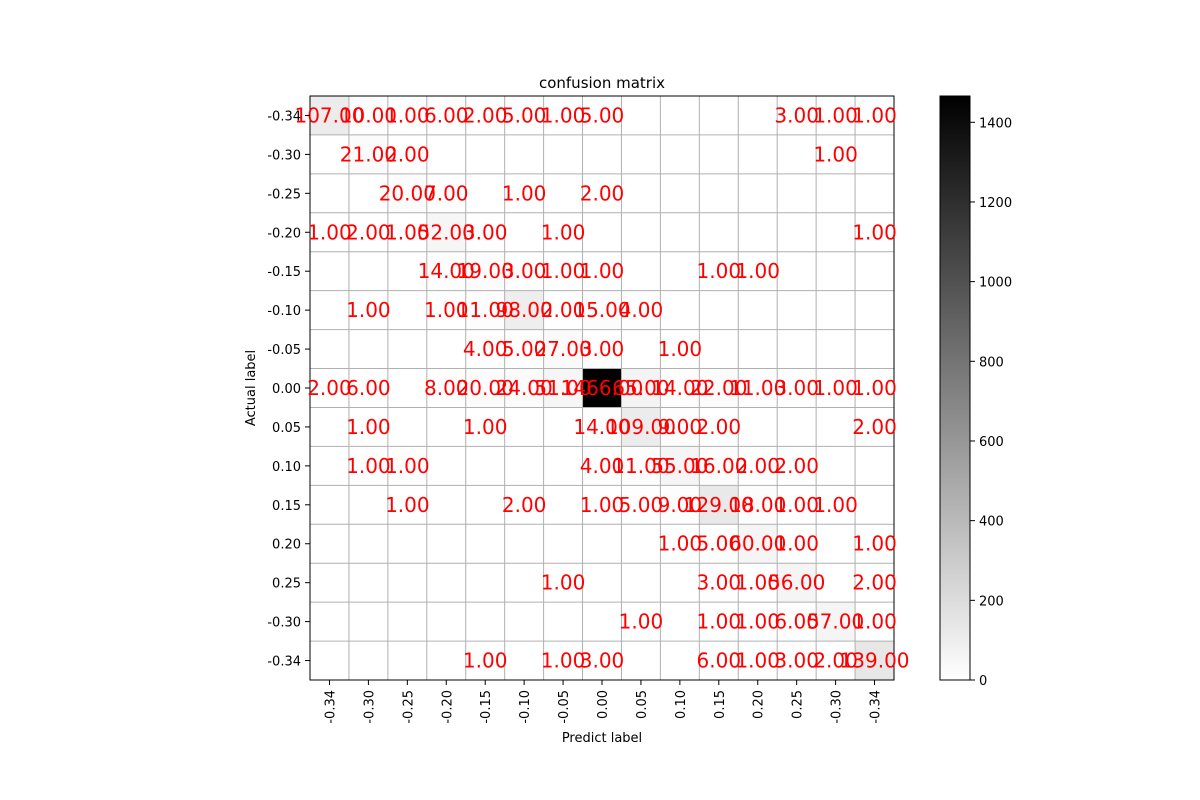  What do you see at coordinates (562, 349) in the screenshot?
I see `cell-annotation: 27.00` at bounding box center [562, 349].